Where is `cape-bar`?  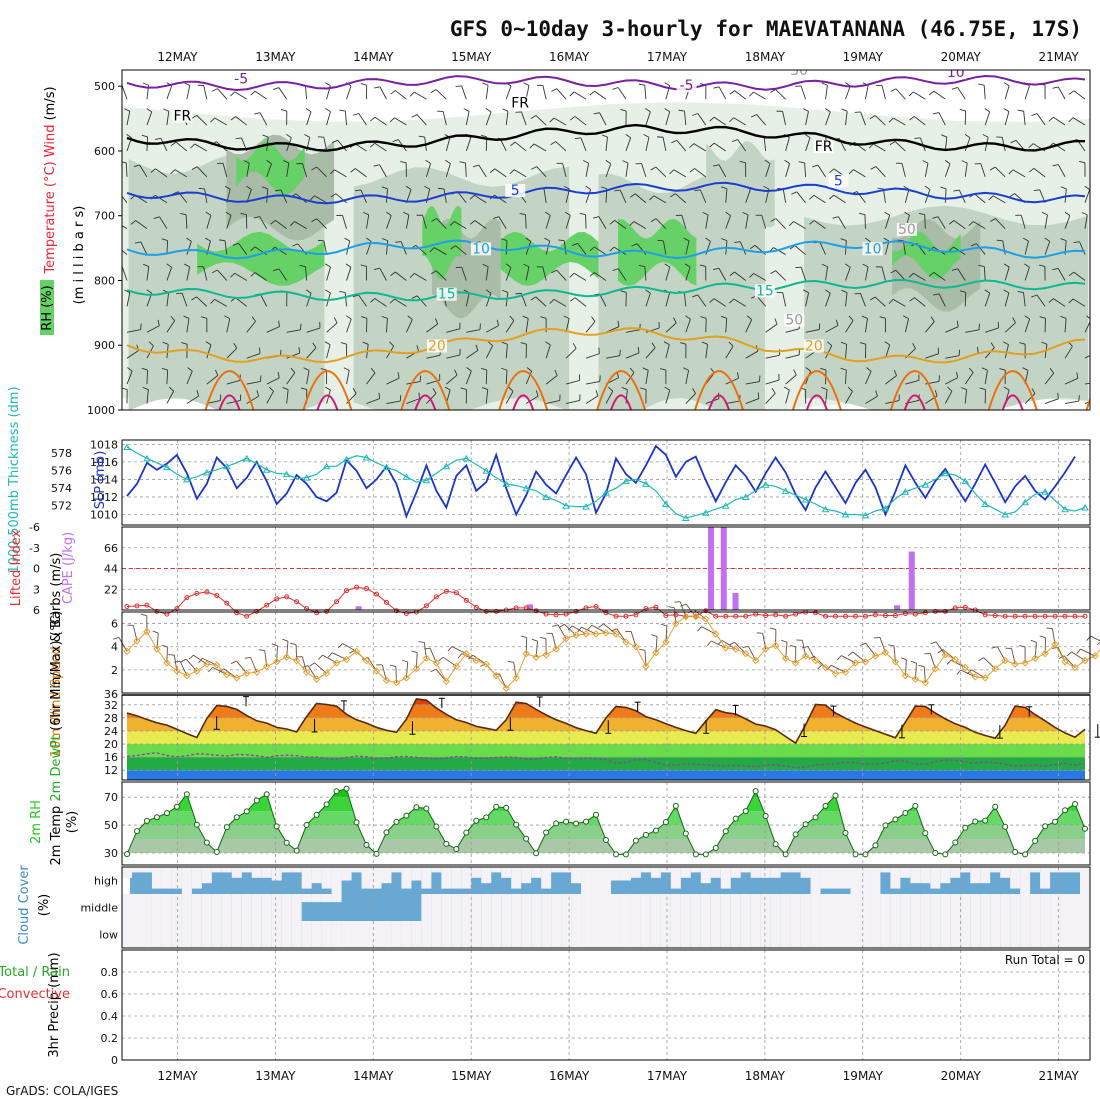
cape-bar is located at coordinates (711, 568).